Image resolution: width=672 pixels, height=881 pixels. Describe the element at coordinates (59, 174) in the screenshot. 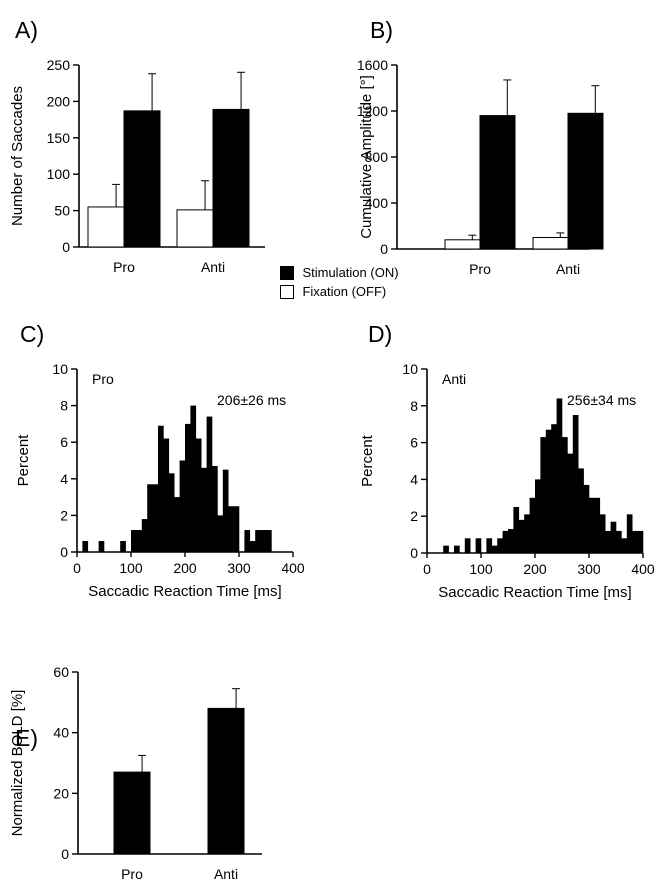

I see `y-tick-label: 100` at that location.